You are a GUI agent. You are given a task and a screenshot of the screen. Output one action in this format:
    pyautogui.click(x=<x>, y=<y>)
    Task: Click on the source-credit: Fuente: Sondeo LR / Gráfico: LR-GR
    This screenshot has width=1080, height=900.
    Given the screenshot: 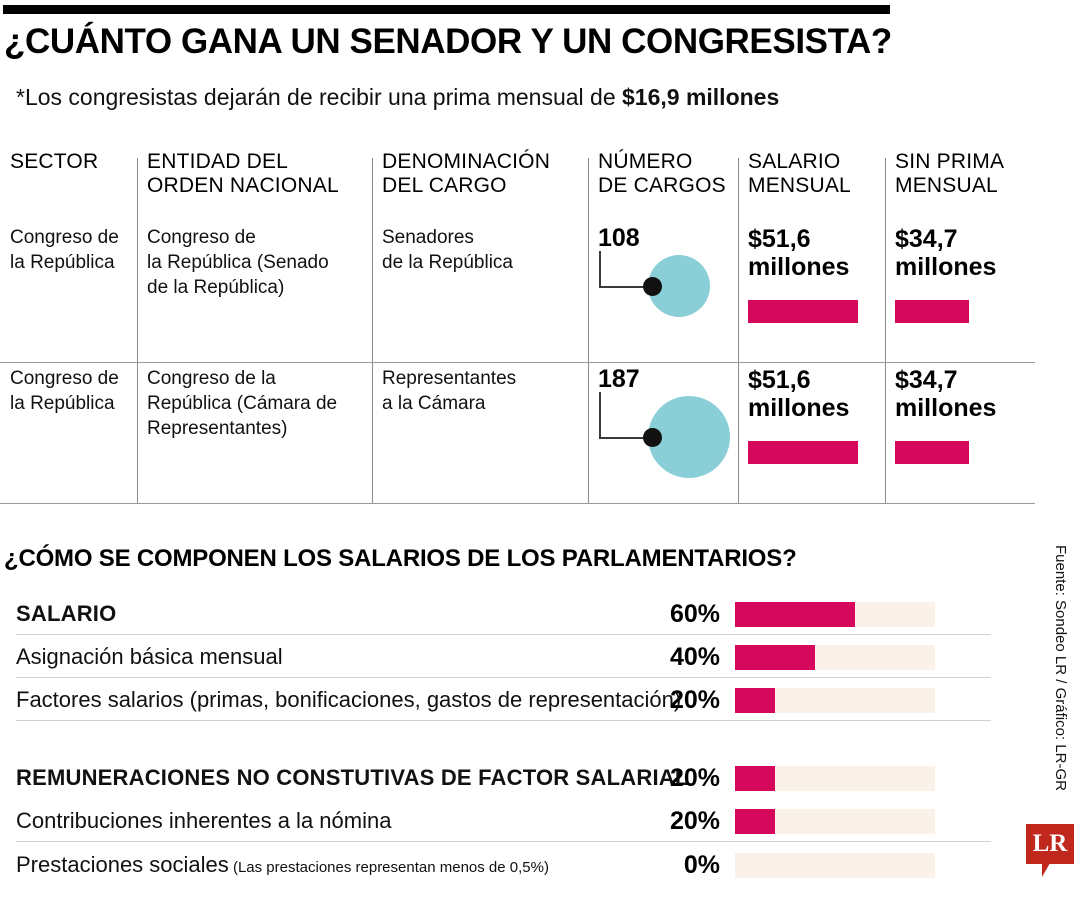 What is the action you would take?
    pyautogui.click(x=1060, y=668)
    